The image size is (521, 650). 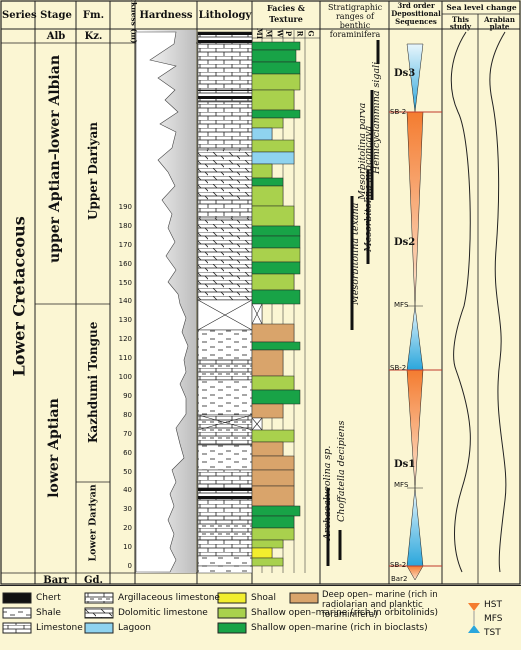 What do you see at coordinates (493, 605) in the screenshot?
I see `legend-hst-label: HST` at bounding box center [493, 605].